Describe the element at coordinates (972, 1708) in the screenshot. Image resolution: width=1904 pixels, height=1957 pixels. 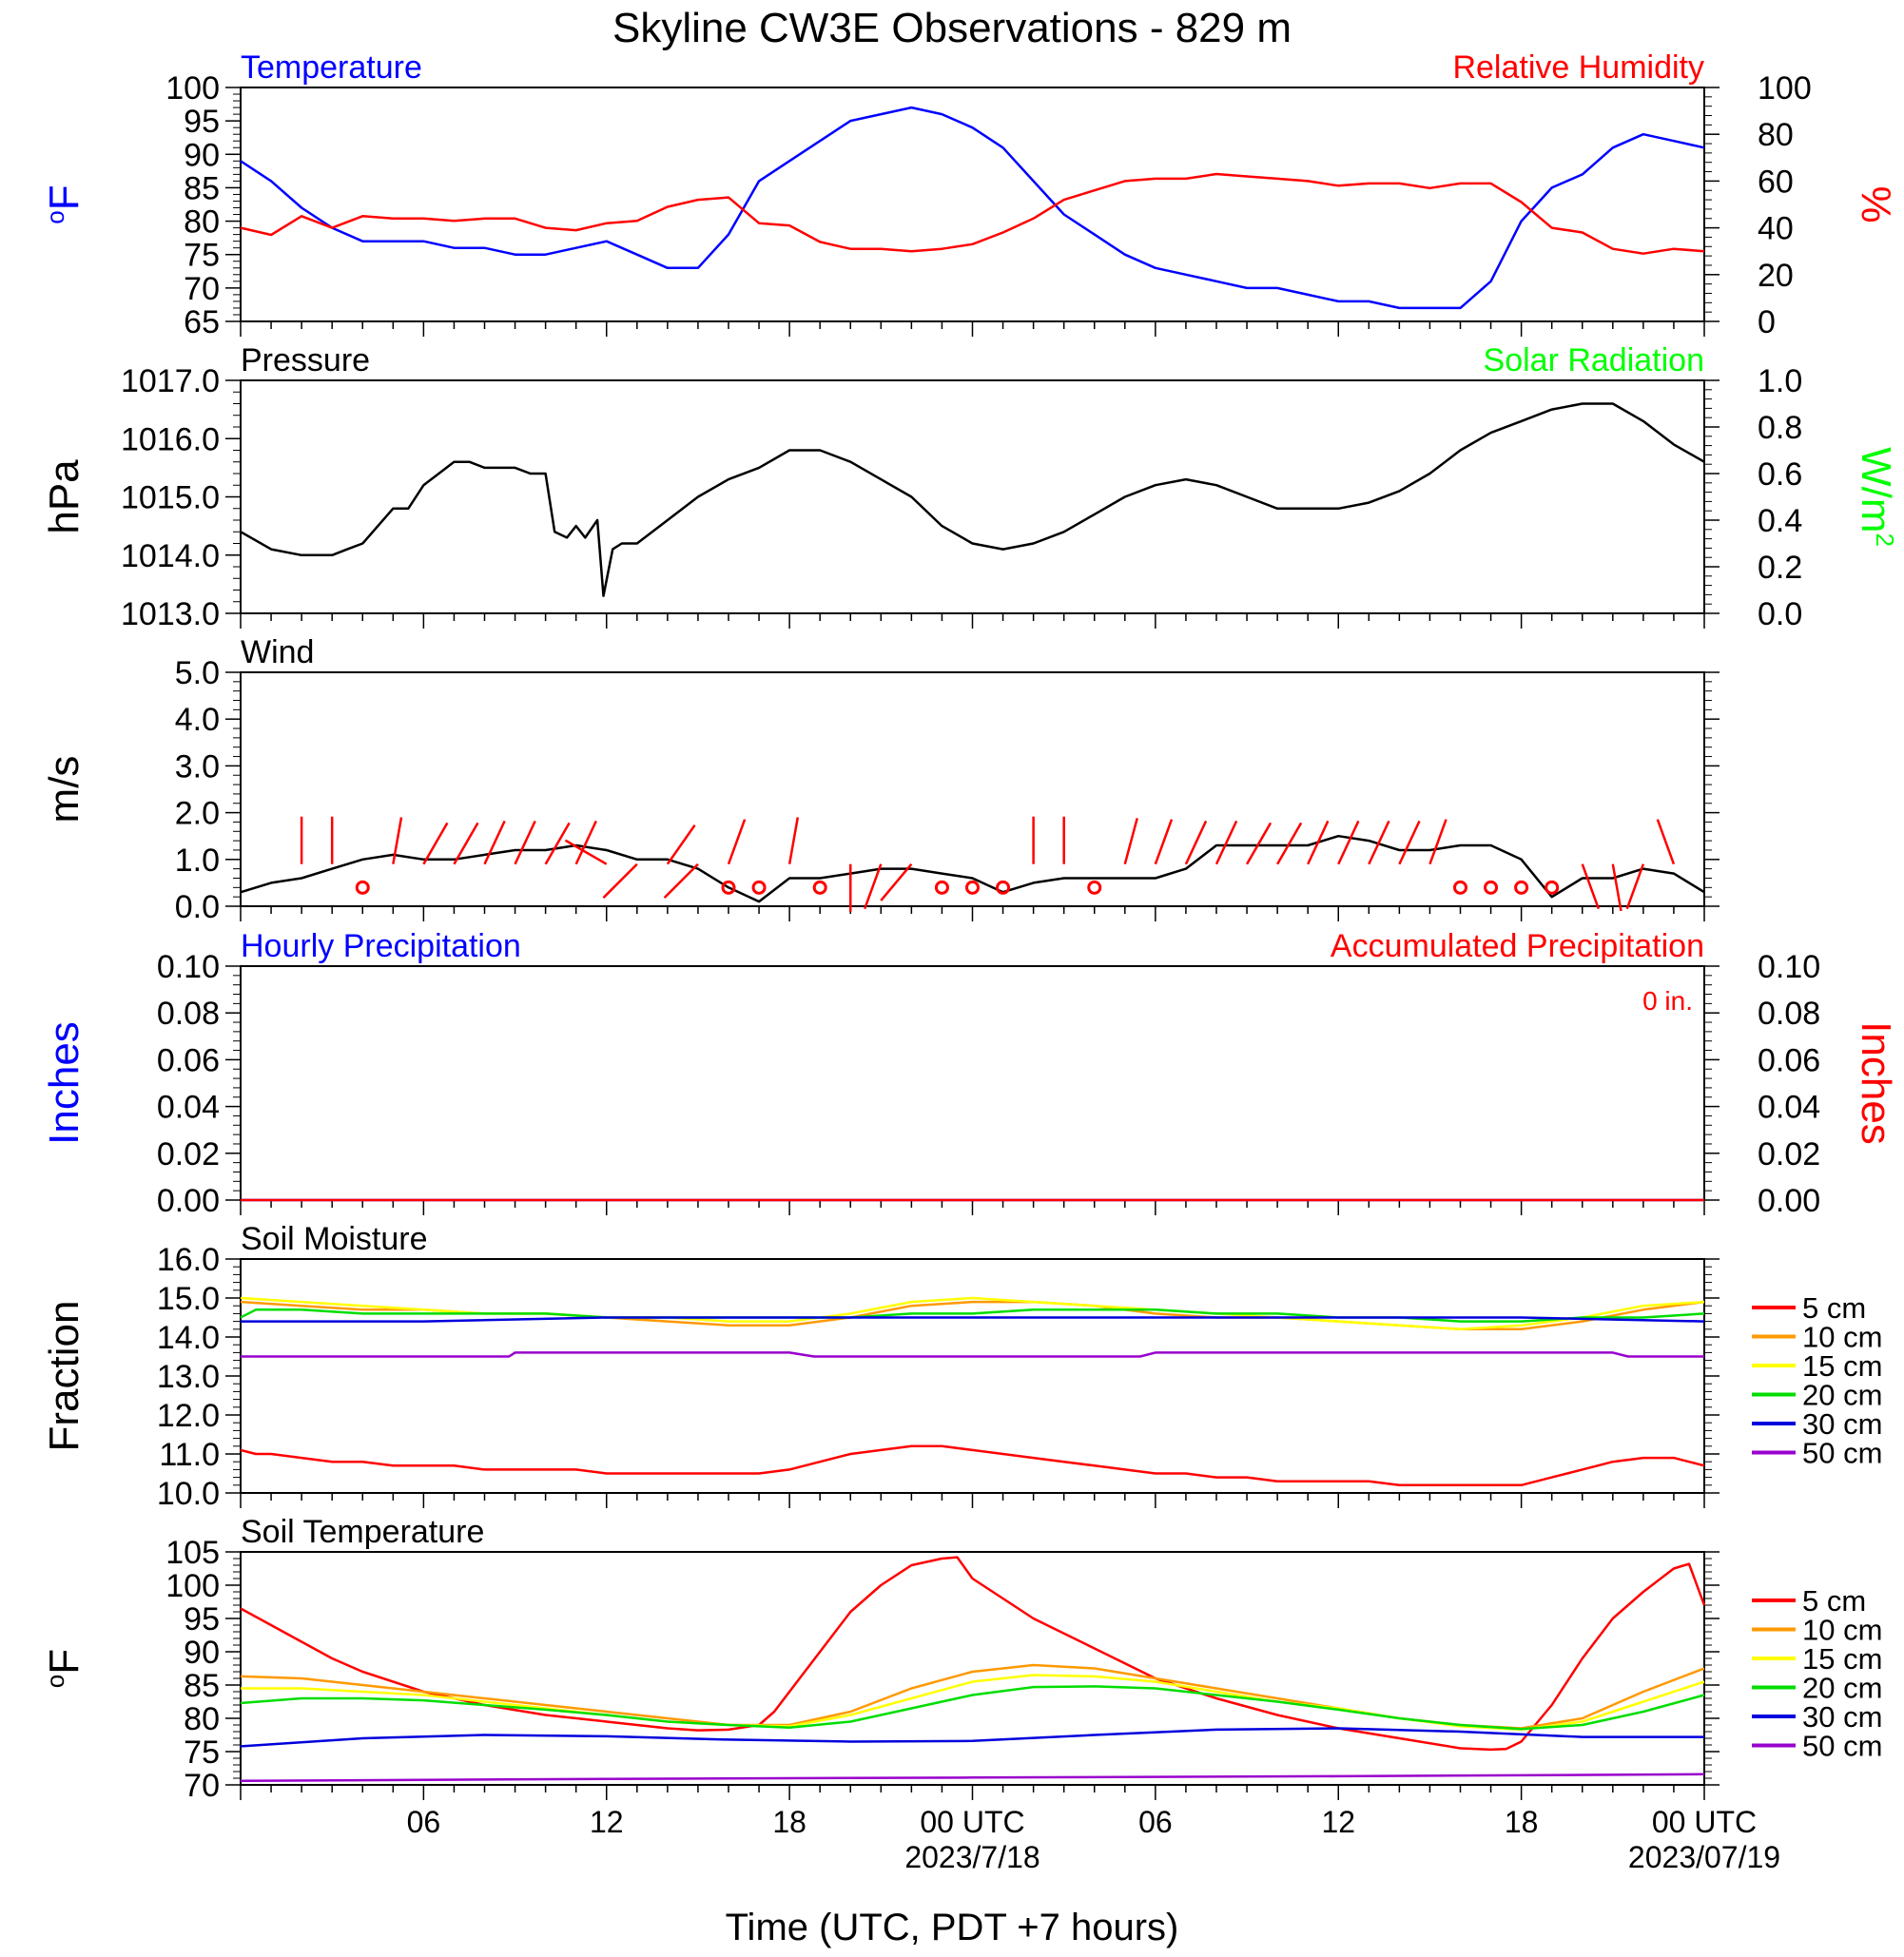
I see `series-line-20-cm` at that location.